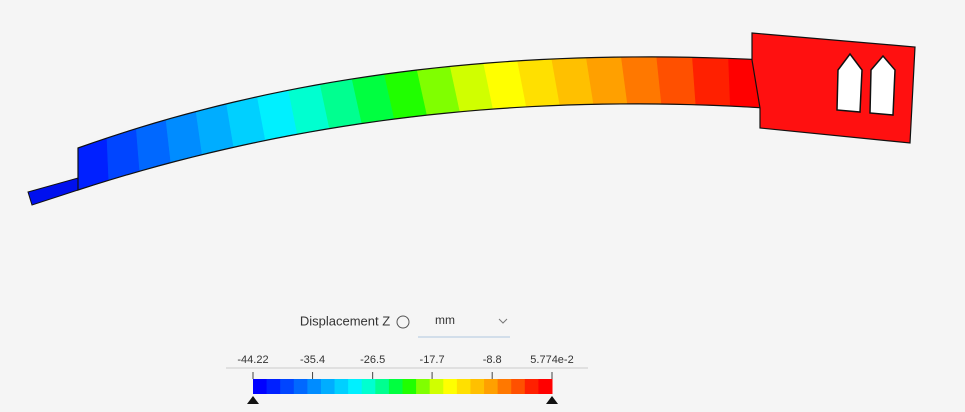 Image resolution: width=965 pixels, height=412 pixels. Describe the element at coordinates (405, 374) in the screenshot. I see `colorbar: -44.22 -35.4 -26.5 -17.7 -8.8 5.774e-2` at that location.